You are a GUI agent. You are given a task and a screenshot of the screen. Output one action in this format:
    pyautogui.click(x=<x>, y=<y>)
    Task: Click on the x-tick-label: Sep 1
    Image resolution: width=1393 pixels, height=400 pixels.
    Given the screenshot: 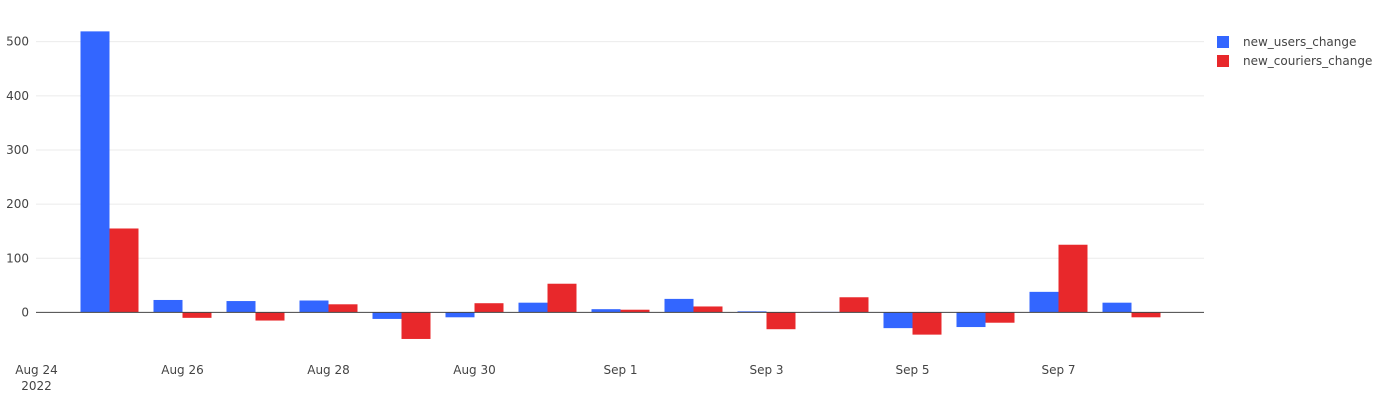 What is the action you would take?
    pyautogui.click(x=620, y=370)
    